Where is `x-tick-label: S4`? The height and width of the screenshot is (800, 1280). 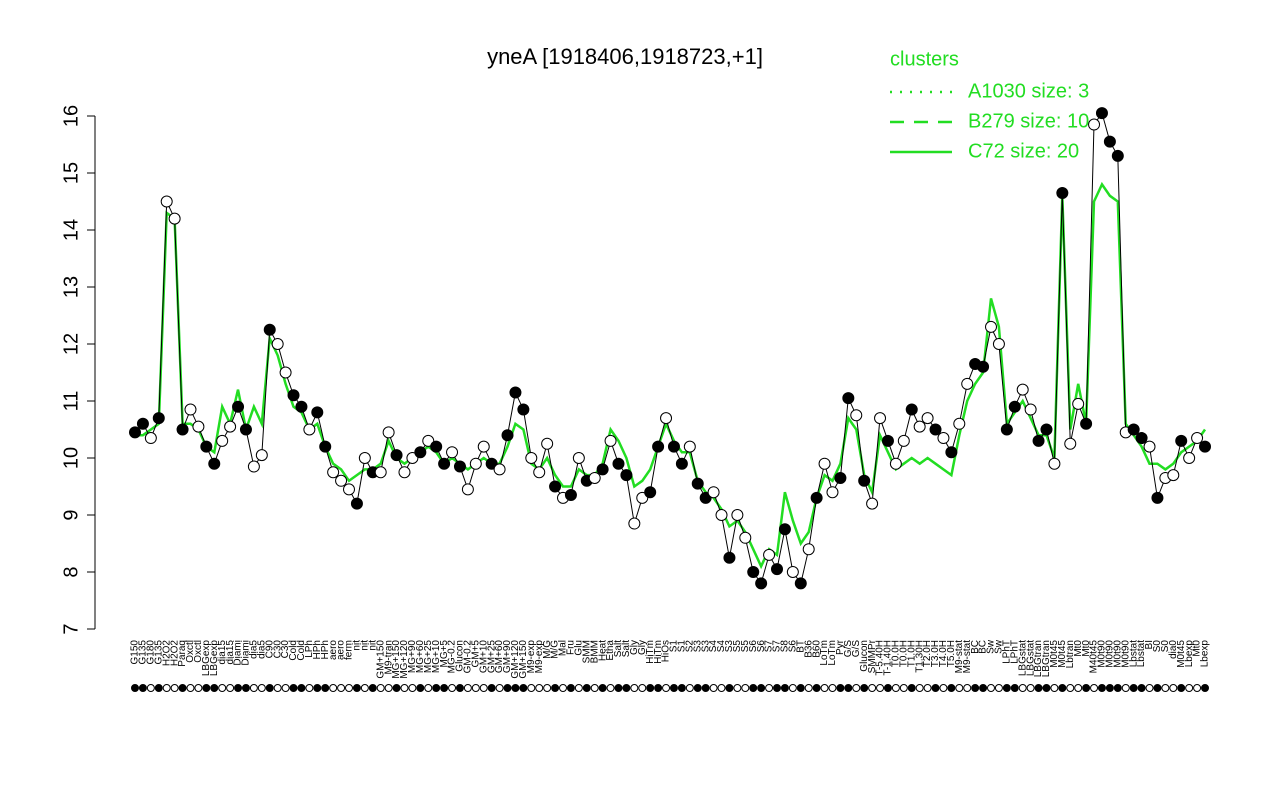 x-tick-label: S4 is located at coordinates (721, 646).